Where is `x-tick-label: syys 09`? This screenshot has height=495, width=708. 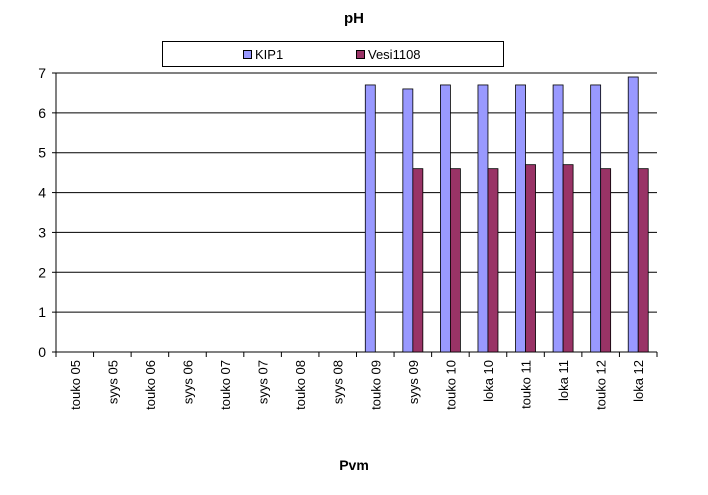 x-tick-label: syys 09 is located at coordinates (413, 382).